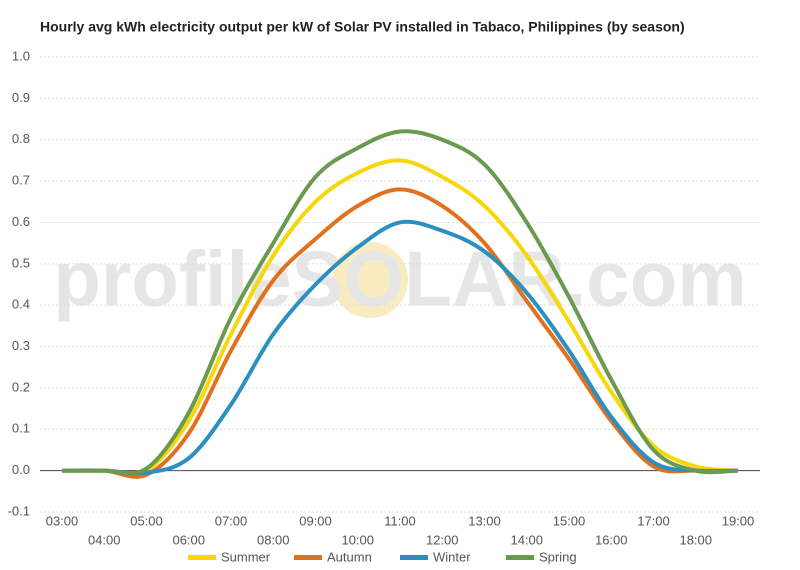  What do you see at coordinates (19, 510) in the screenshot?
I see `y-tick-label: -0.1` at bounding box center [19, 510].